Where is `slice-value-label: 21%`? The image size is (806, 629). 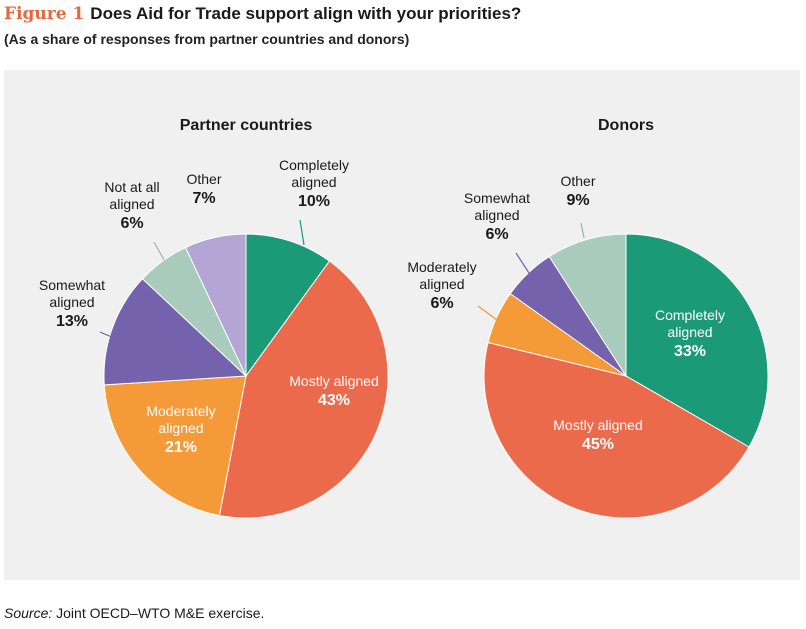 slice-value-label: 21% is located at coordinates (181, 447).